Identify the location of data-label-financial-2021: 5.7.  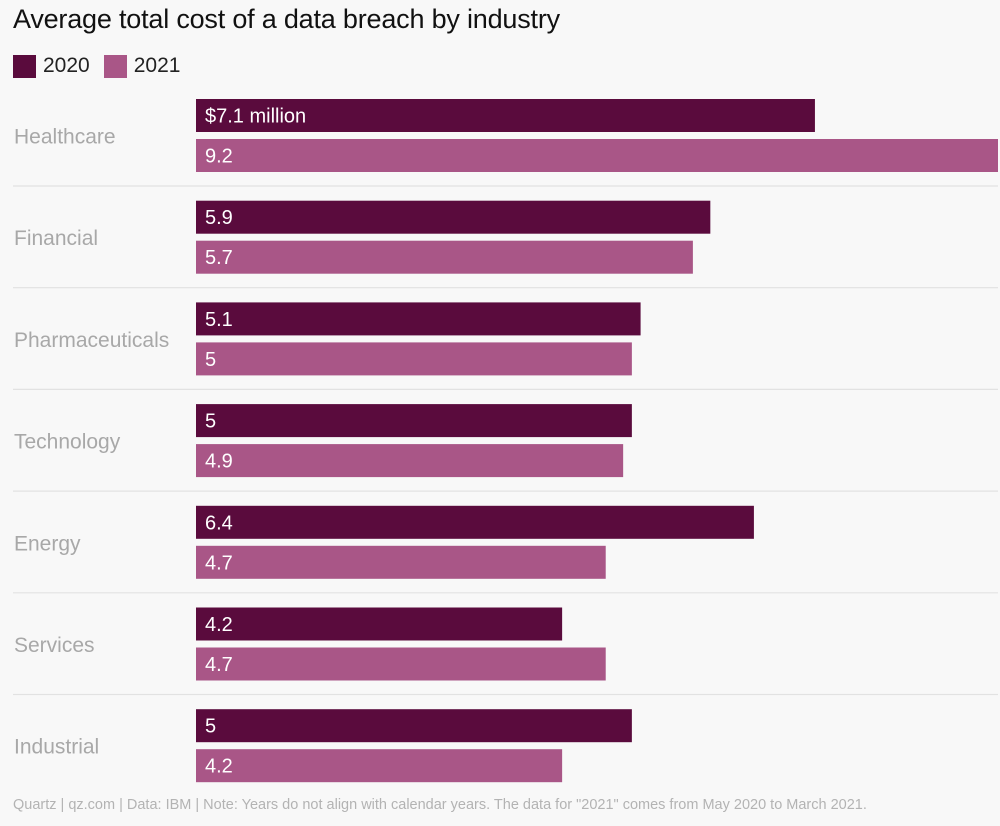
(219, 258).